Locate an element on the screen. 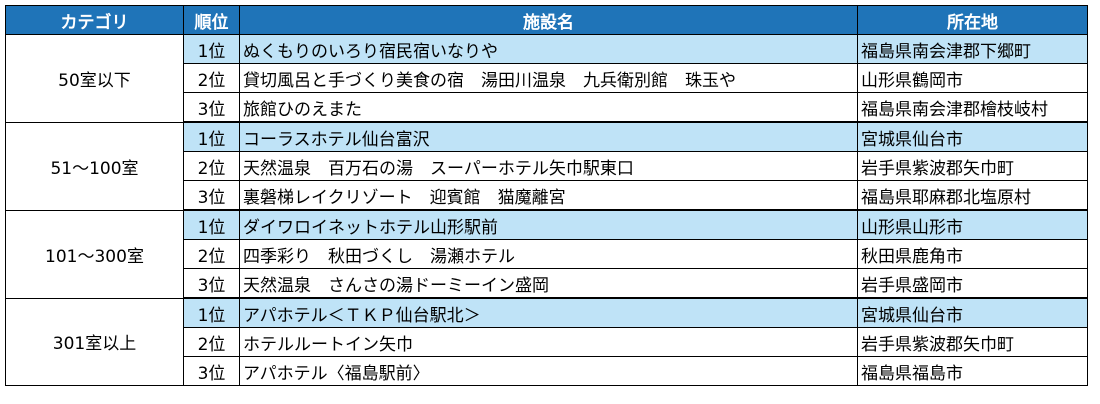 The height and width of the screenshot is (404, 1100). table-row: 2位 貸切風呂と手づくり美食の宿 湯田川温泉 九兵衛別館 珠玉や 山形県鶴岡市 is located at coordinates (547, 78).